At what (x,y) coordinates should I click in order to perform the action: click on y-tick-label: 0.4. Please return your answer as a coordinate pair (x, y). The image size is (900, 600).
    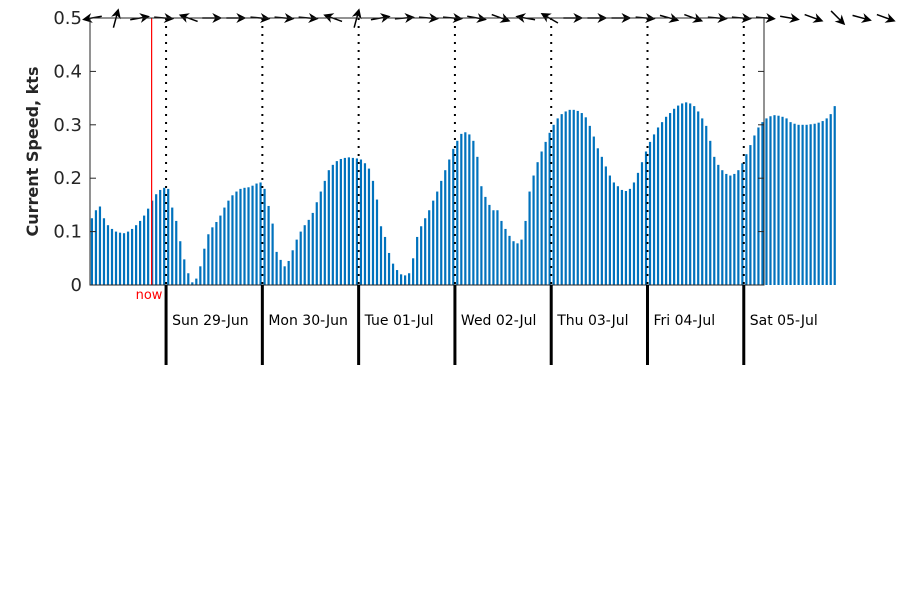
    Looking at the image, I should click on (67, 71).